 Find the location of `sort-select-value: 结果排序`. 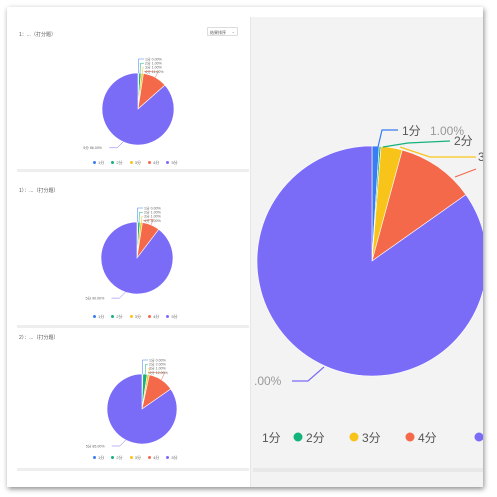

sort-select-value: 结果排序 is located at coordinates (218, 32).